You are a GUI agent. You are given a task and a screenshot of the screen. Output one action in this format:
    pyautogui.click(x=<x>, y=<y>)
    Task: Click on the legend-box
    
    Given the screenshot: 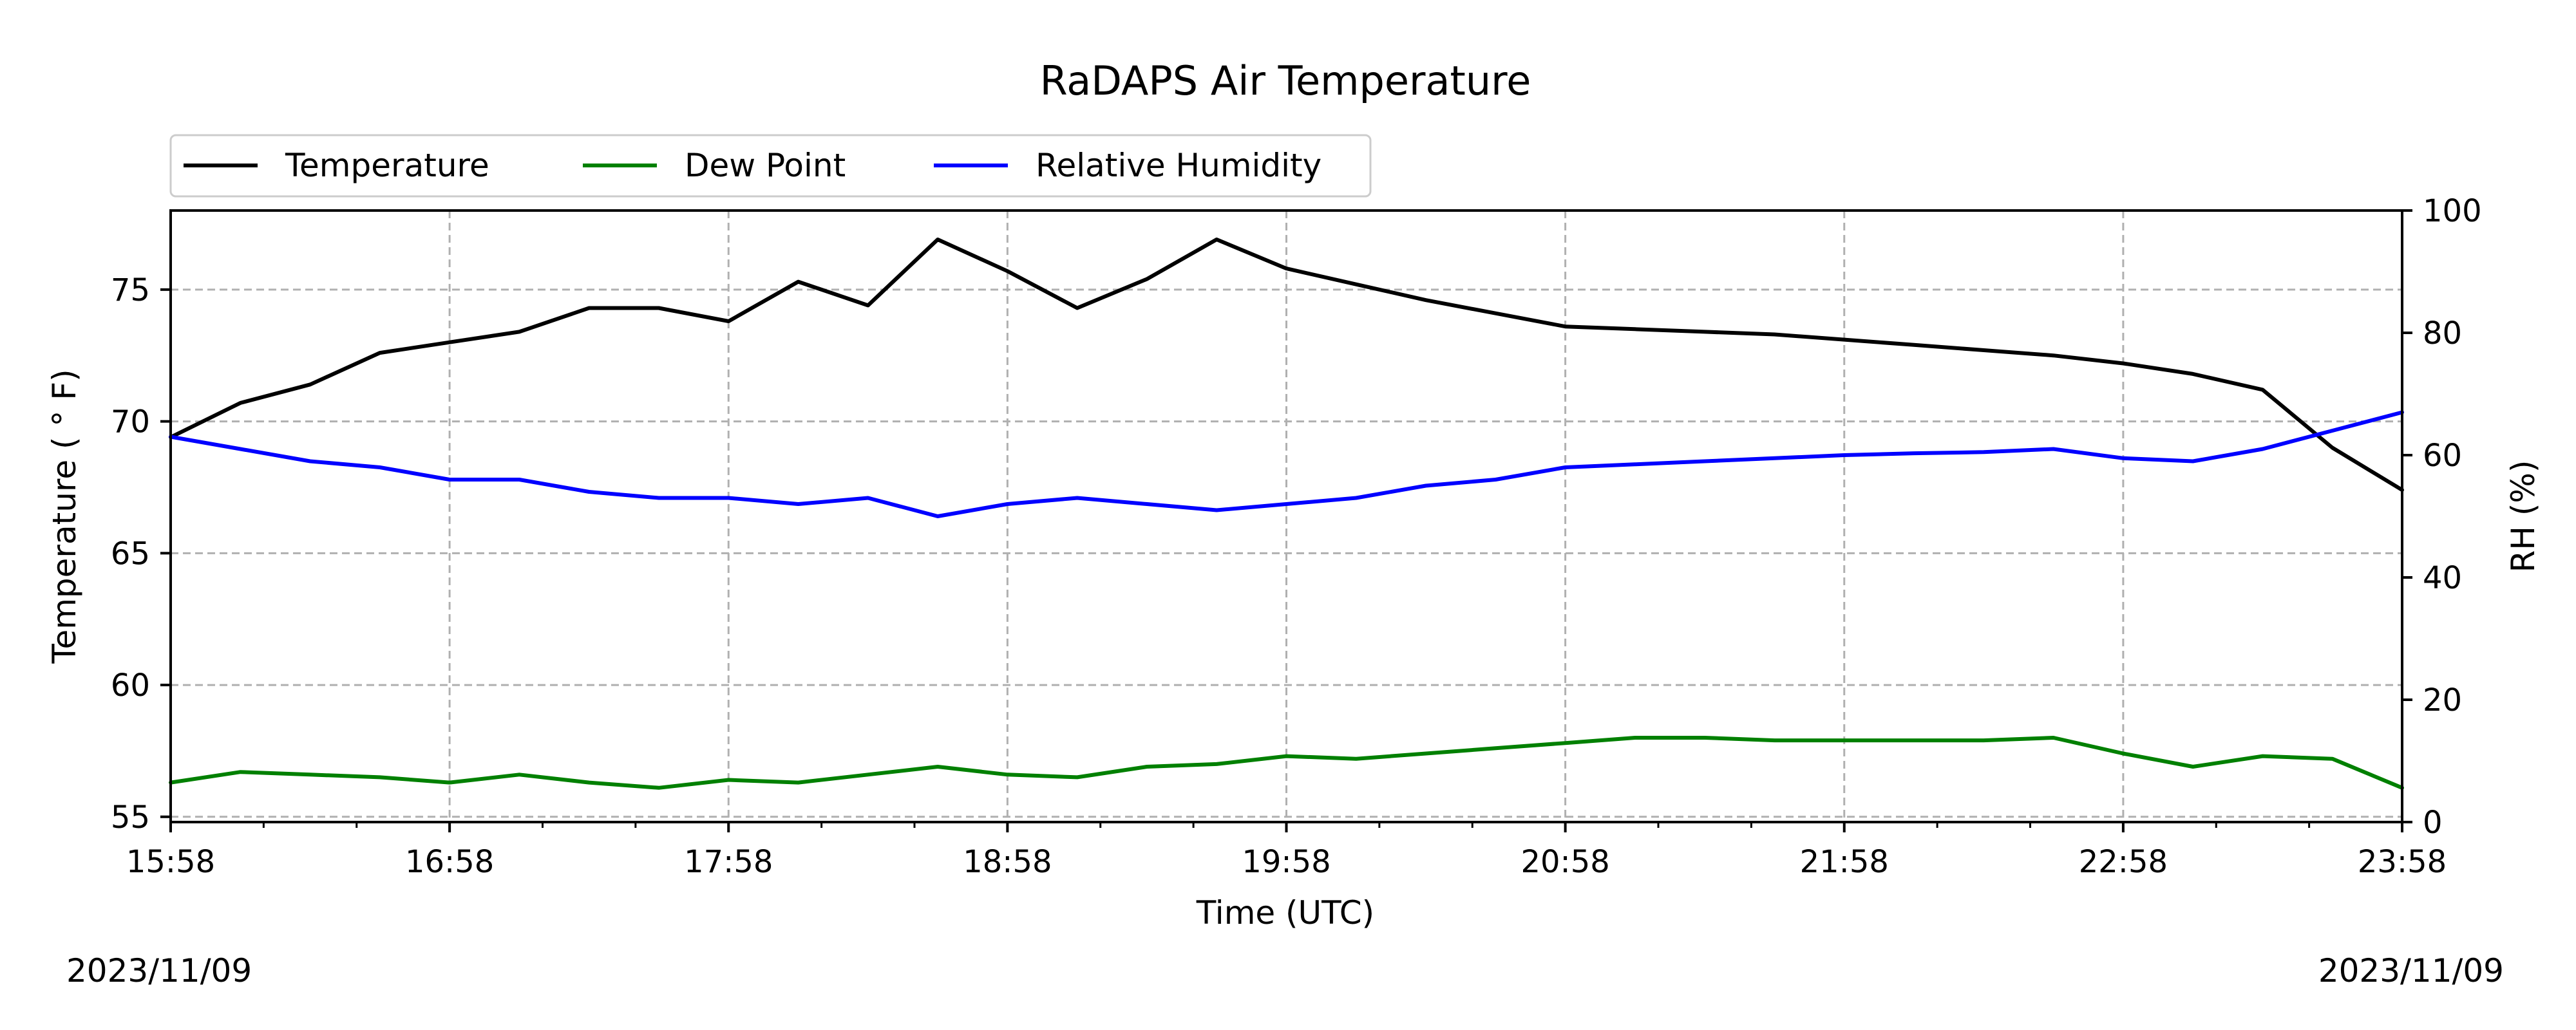 What is the action you would take?
    pyautogui.click(x=771, y=166)
    